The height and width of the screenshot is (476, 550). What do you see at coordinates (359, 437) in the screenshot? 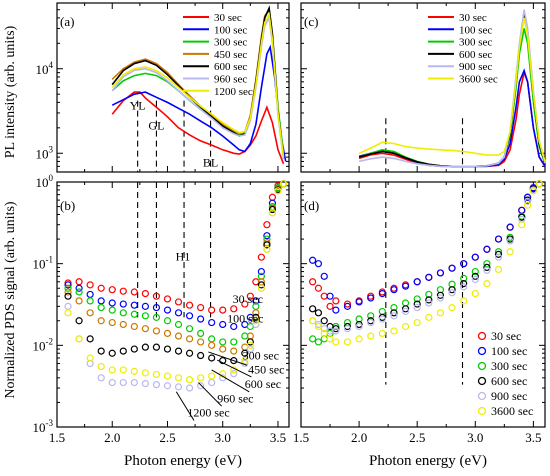
I see `x-tick-label: 2.0` at bounding box center [359, 437].